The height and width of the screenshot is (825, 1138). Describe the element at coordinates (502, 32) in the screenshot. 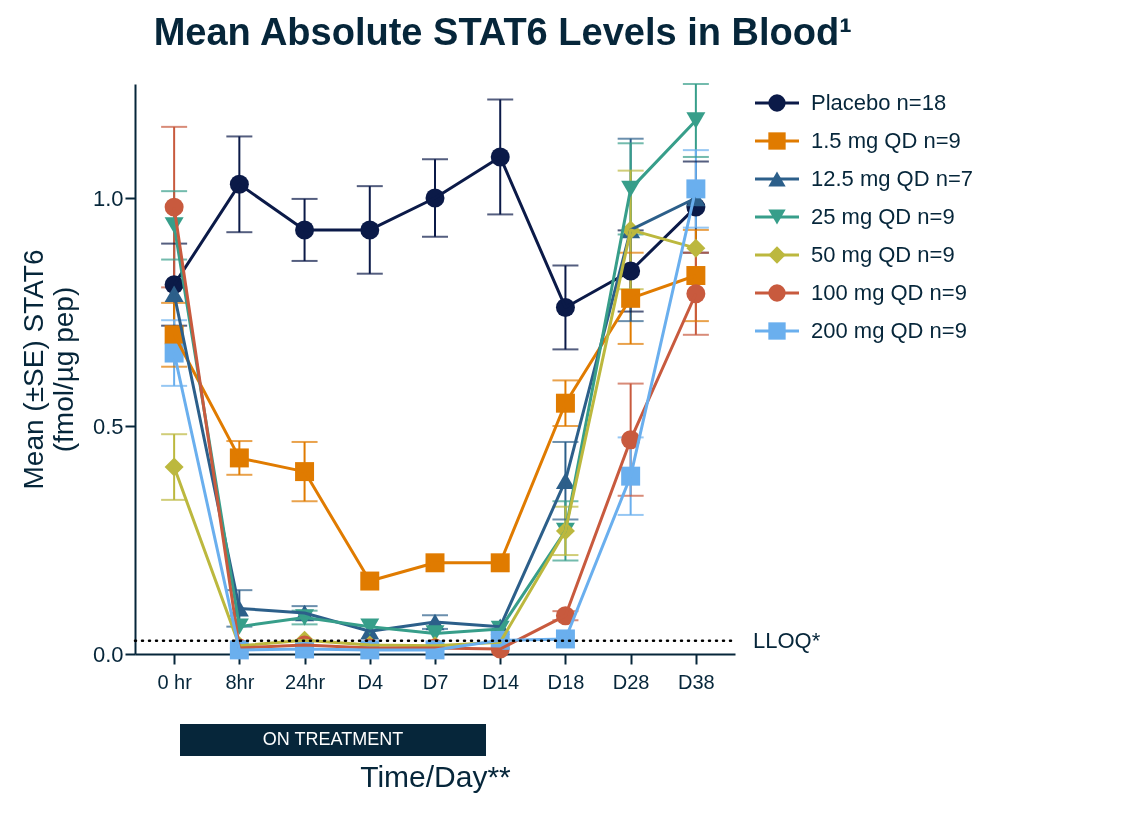

I see `chart-title: Mean Absolute STAT6 Levels in Blood¹` at that location.